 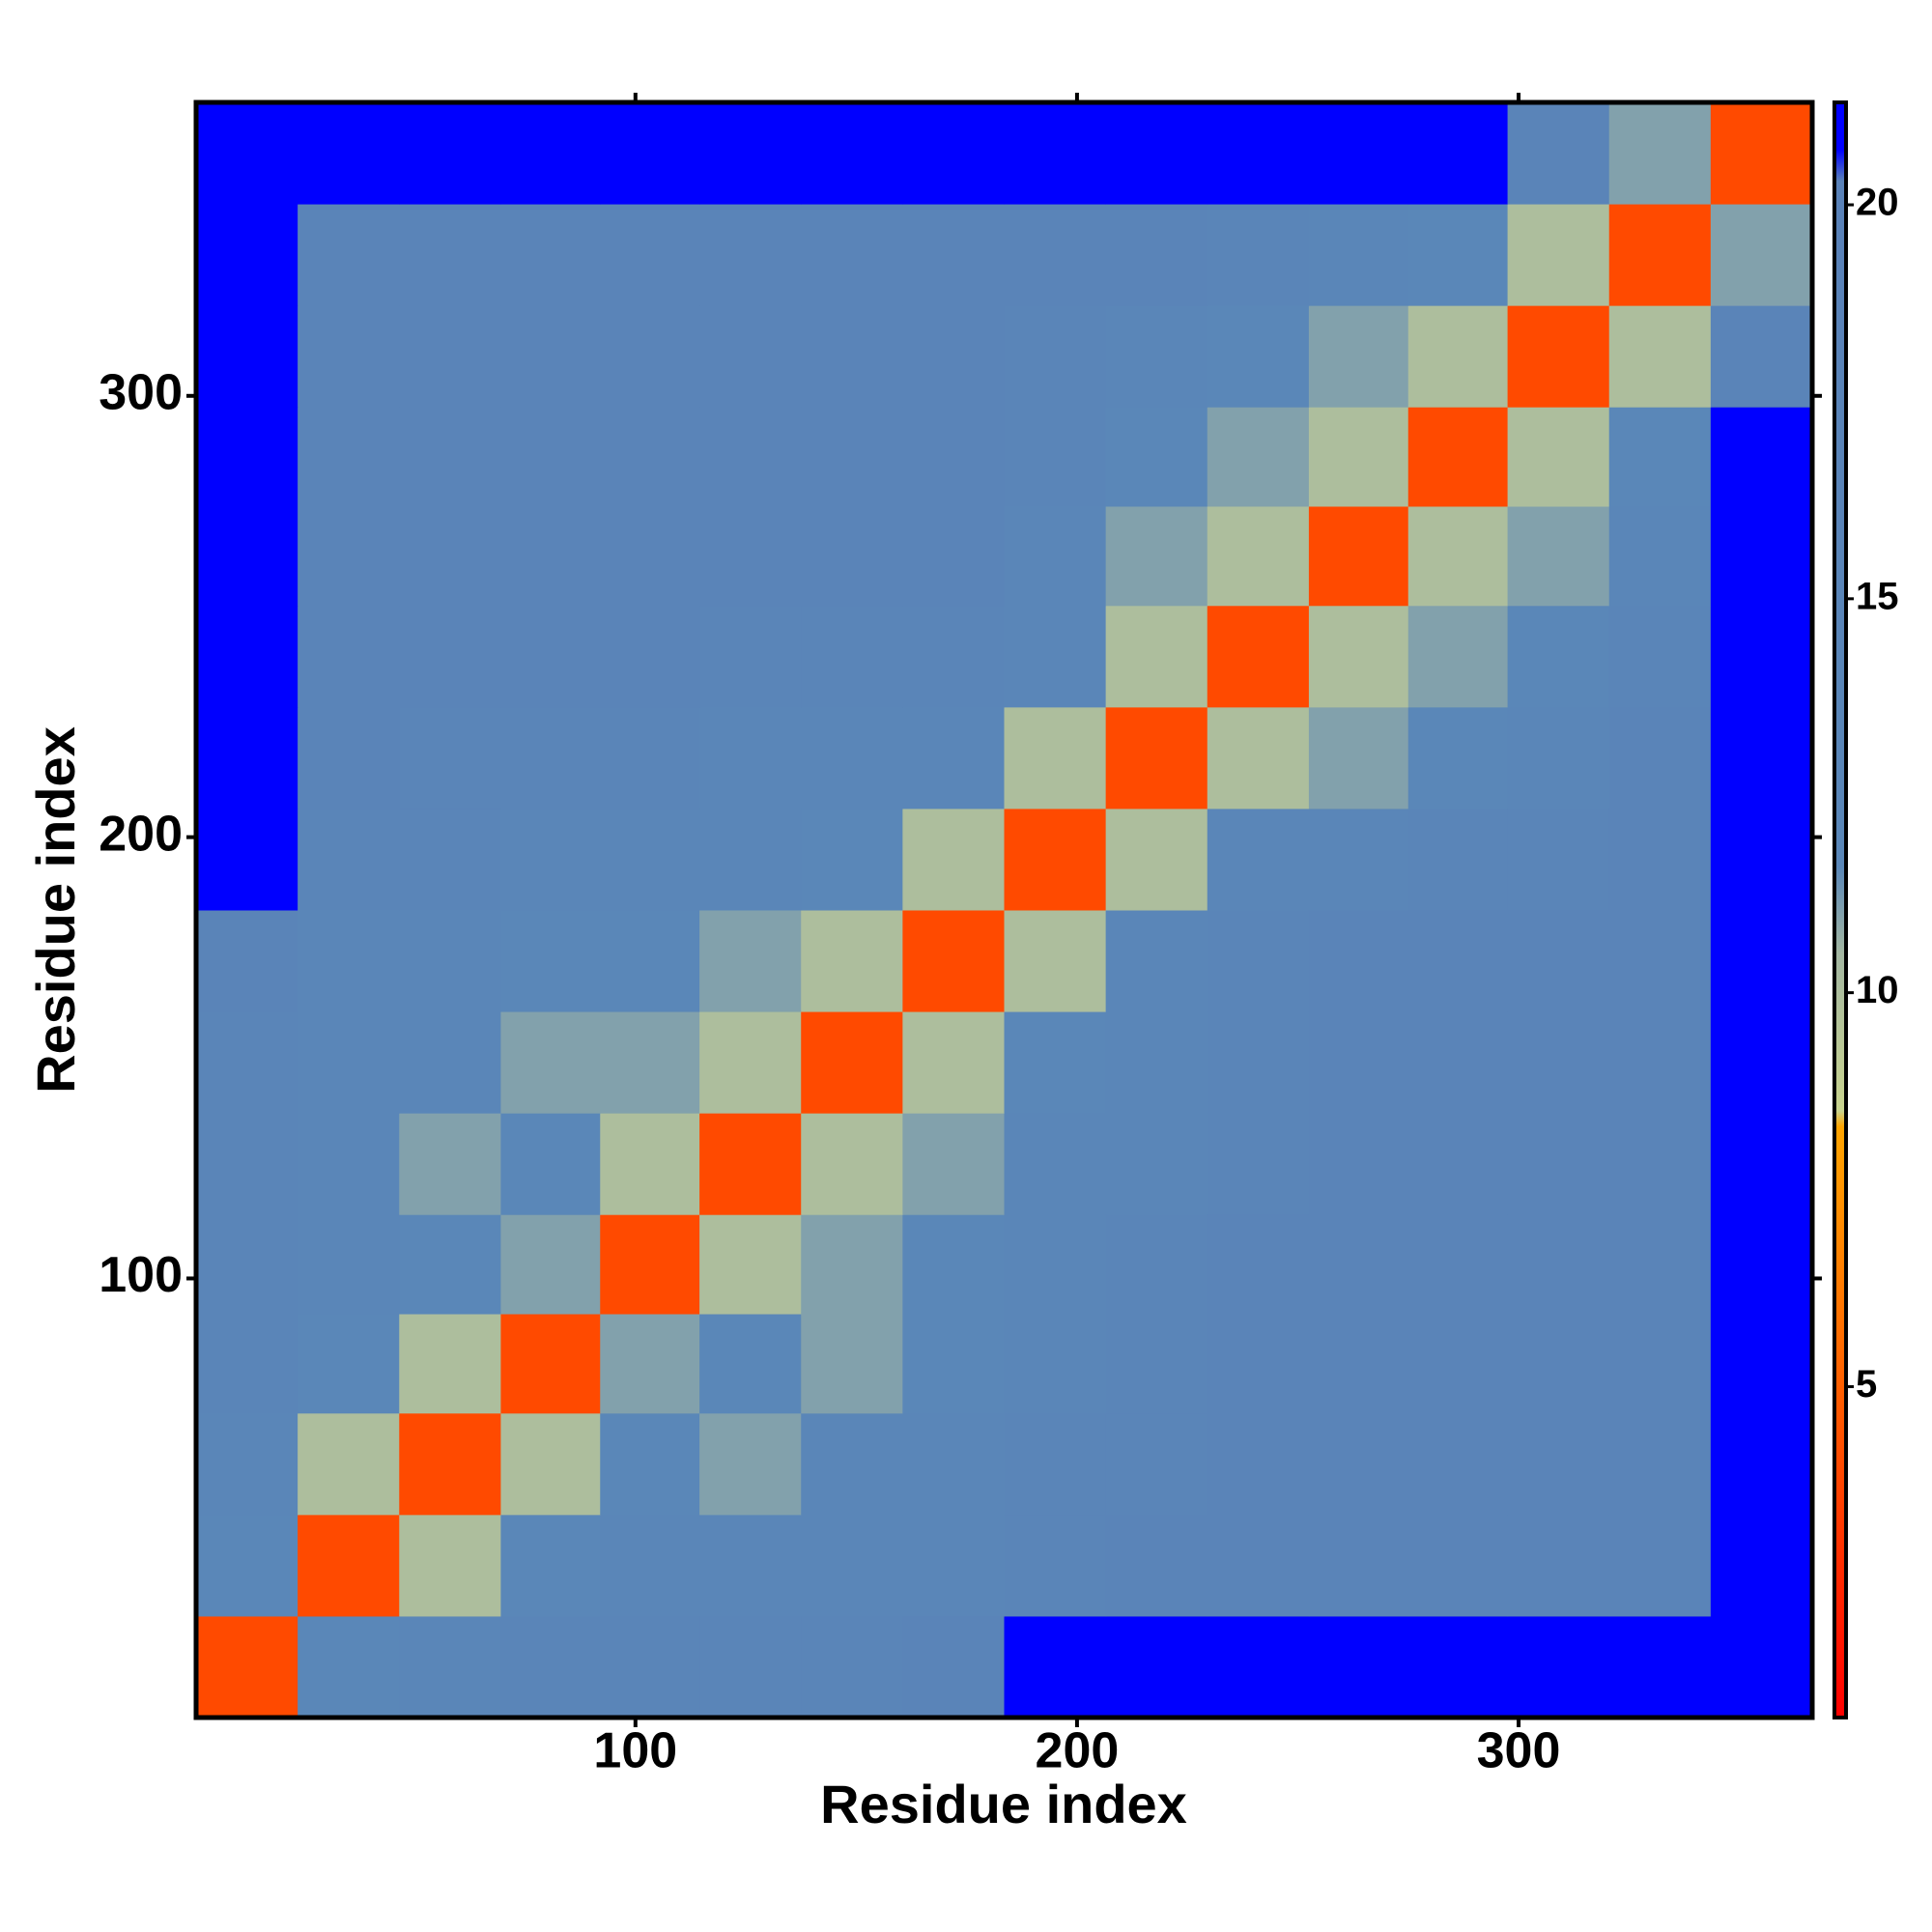 I want to click on y-tick-label: 300, so click(x=141, y=393).